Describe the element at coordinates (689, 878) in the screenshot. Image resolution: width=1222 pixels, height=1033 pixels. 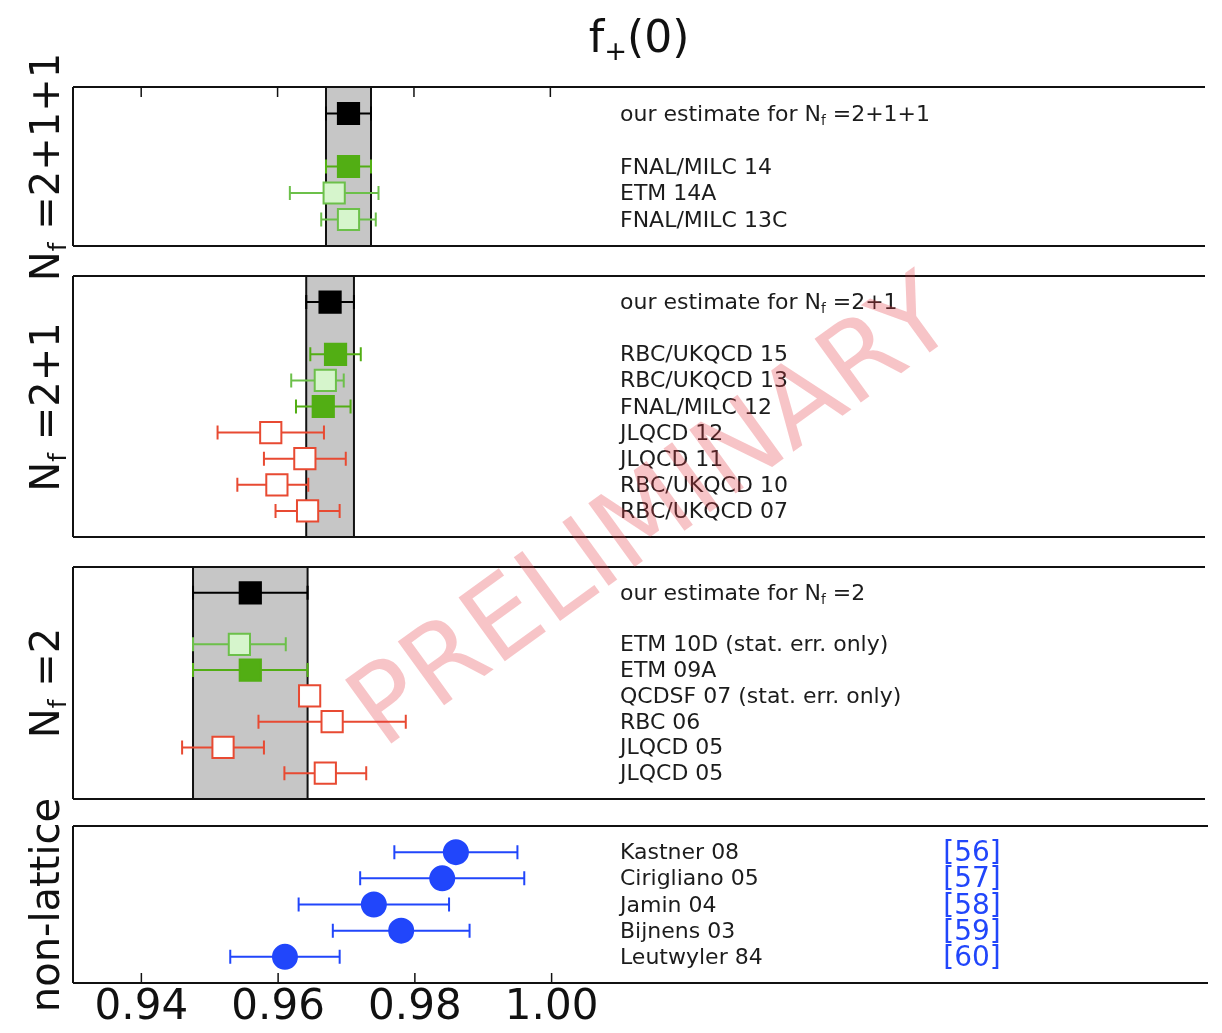
I see `y-tick-label: Cirigliano 05` at that location.